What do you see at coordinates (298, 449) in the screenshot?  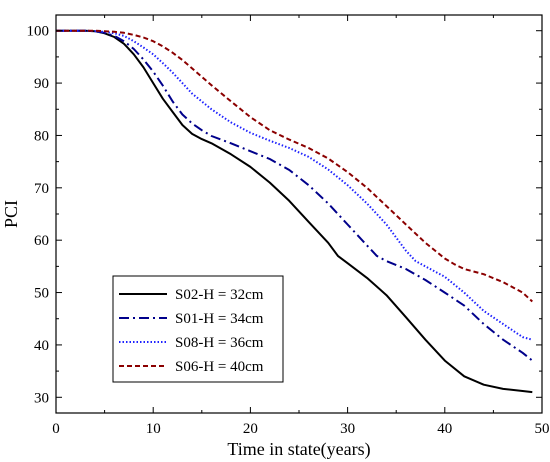 I see `x-axis-title: Time in state(years)` at bounding box center [298, 449].